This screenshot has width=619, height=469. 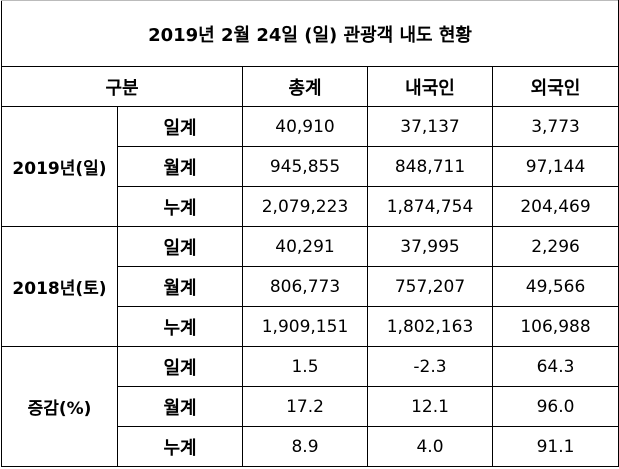 I want to click on cell-domestic: 37,137, so click(x=430, y=126).